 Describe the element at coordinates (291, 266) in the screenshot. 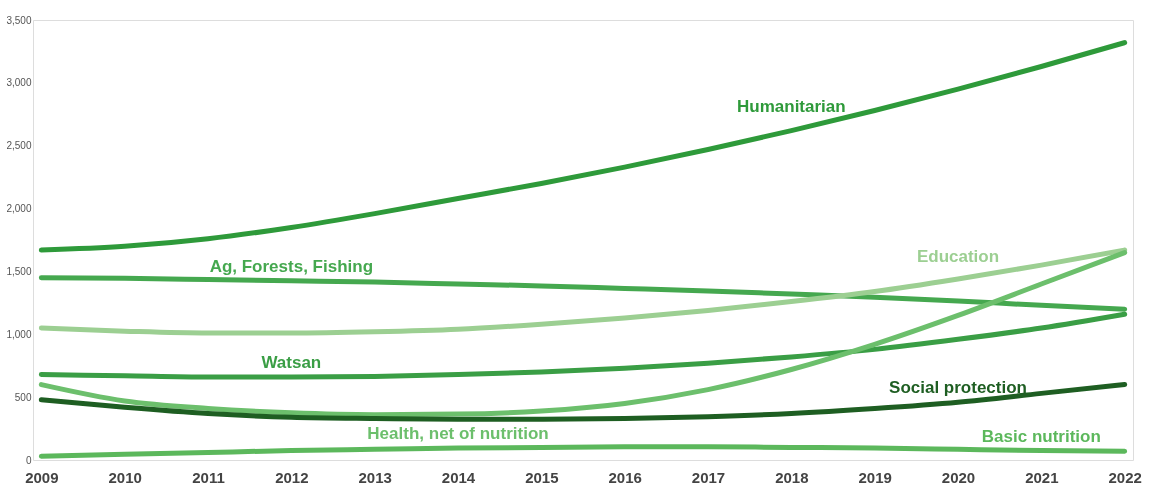

I see `series-label: Ag, Forests, Fishing` at that location.